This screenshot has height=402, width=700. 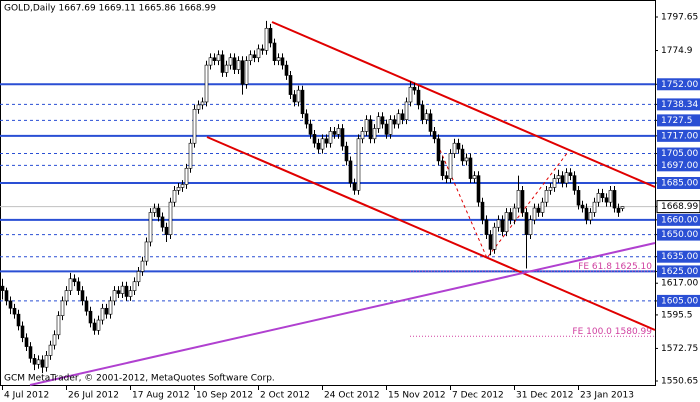 I want to click on y-tick-label: 1727.5, so click(x=677, y=121).